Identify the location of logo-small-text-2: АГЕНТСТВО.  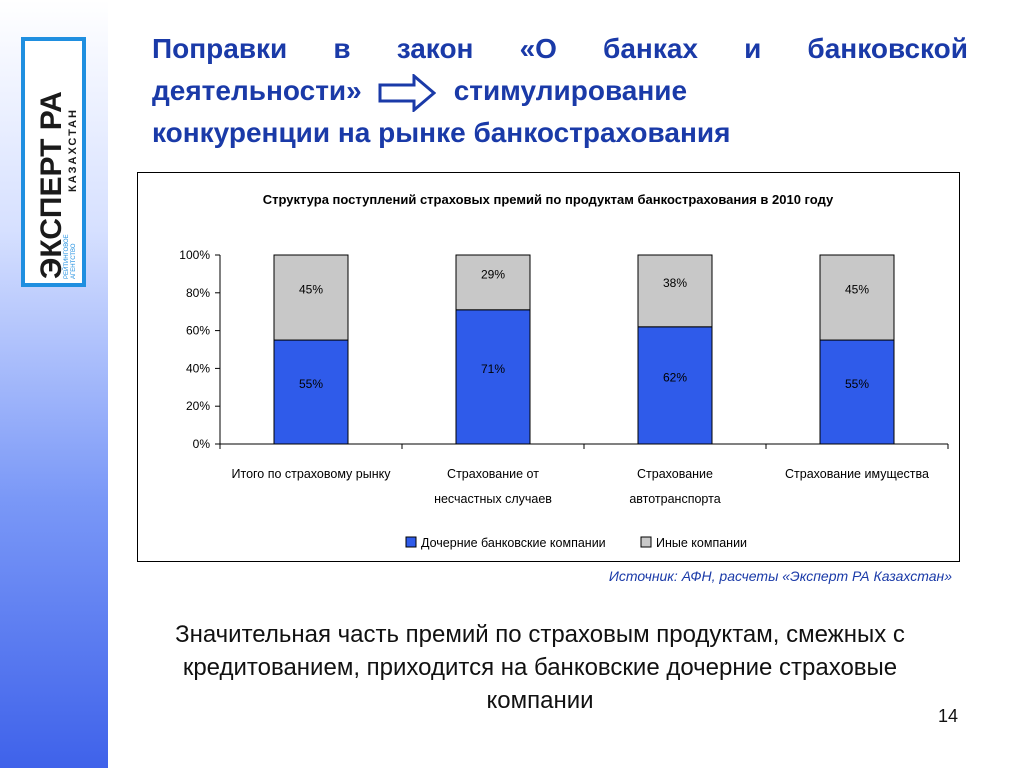
(74, 261).